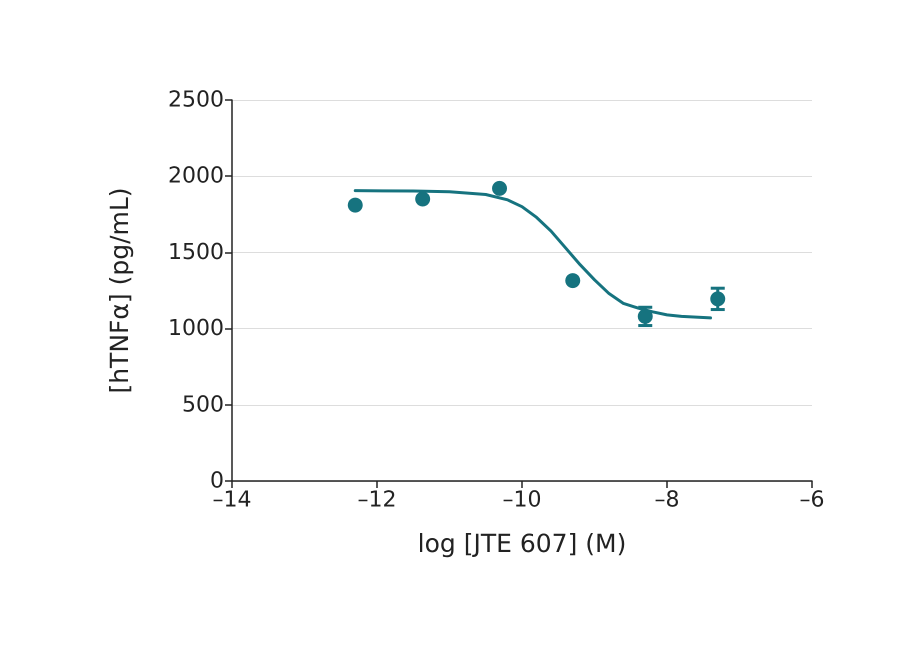 This screenshot has width=906, height=668. Describe the element at coordinates (667, 500) in the screenshot. I see `x-tick-label: –8` at that location.